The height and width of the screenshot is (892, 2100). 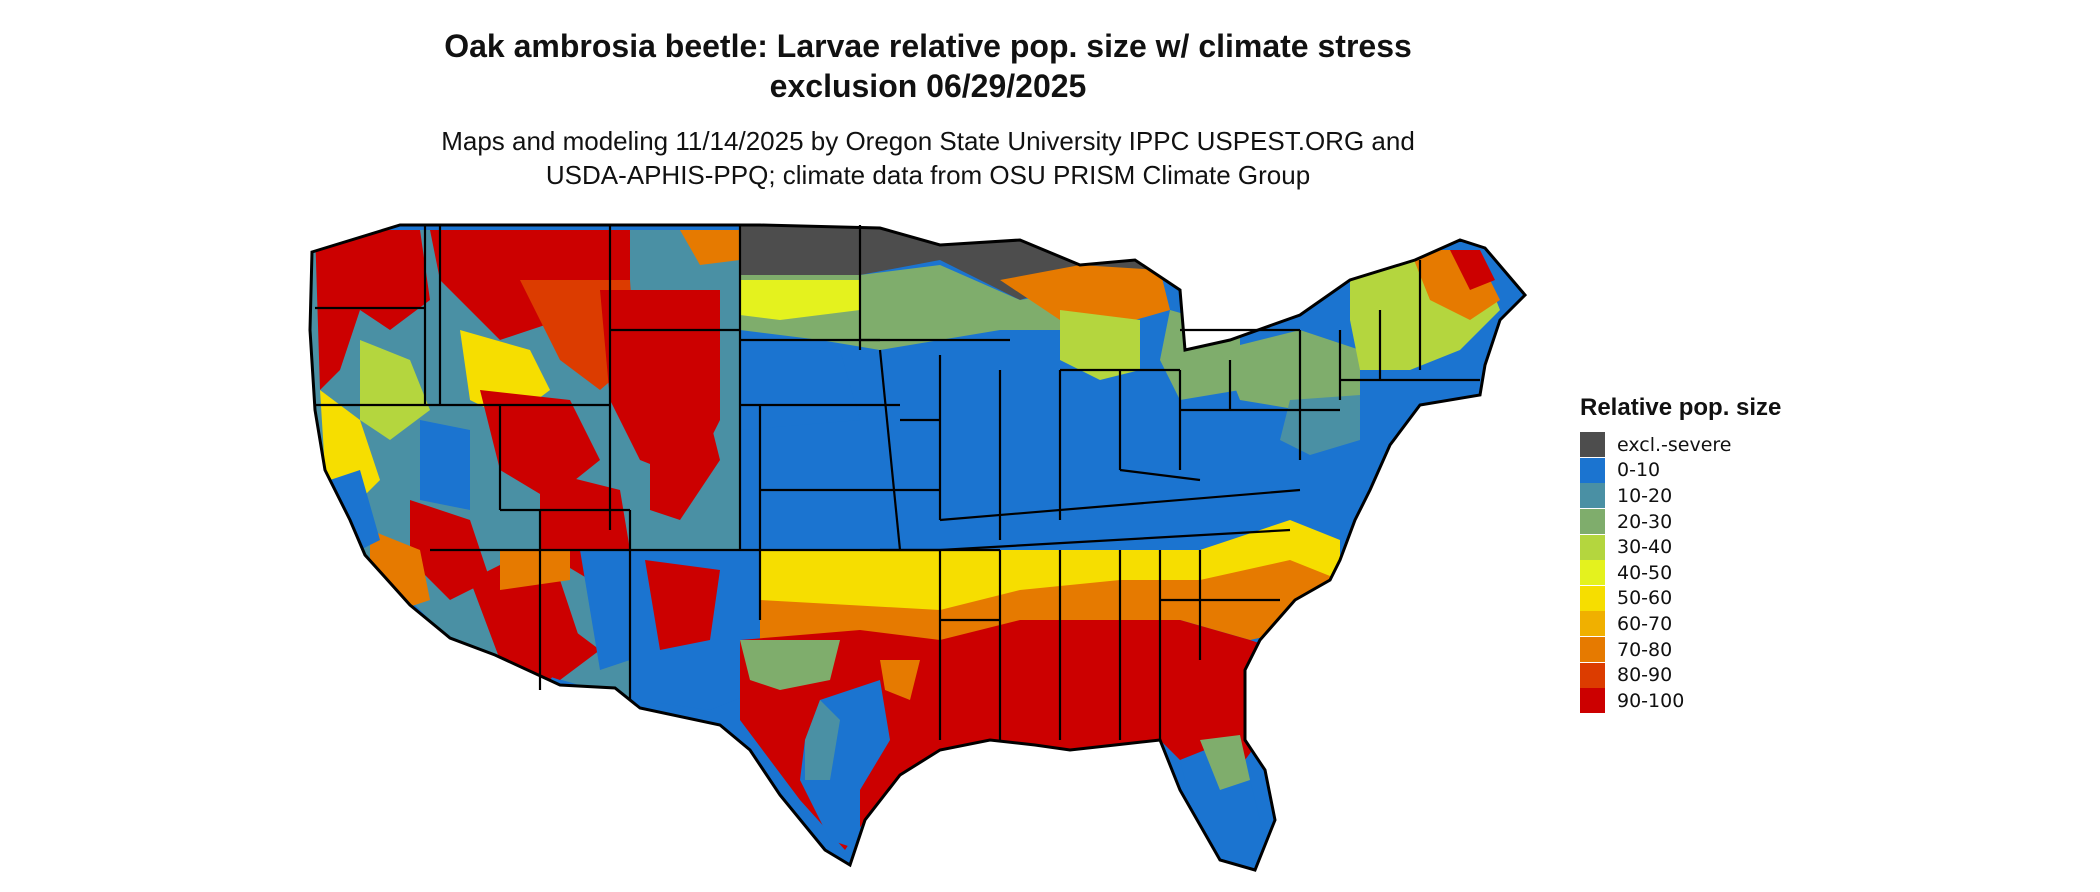 What do you see at coordinates (1639, 470) in the screenshot?
I see `legend-label: 0-10` at bounding box center [1639, 470].